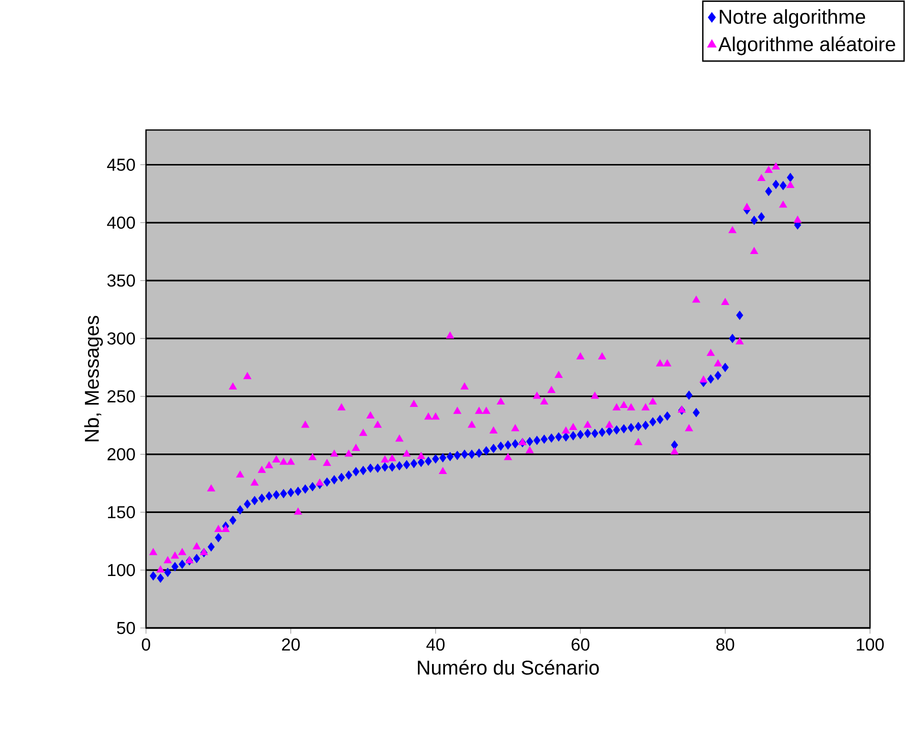 This screenshot has height=730, width=908. What do you see at coordinates (121, 512) in the screenshot?
I see `y-tick-label: 150` at bounding box center [121, 512].